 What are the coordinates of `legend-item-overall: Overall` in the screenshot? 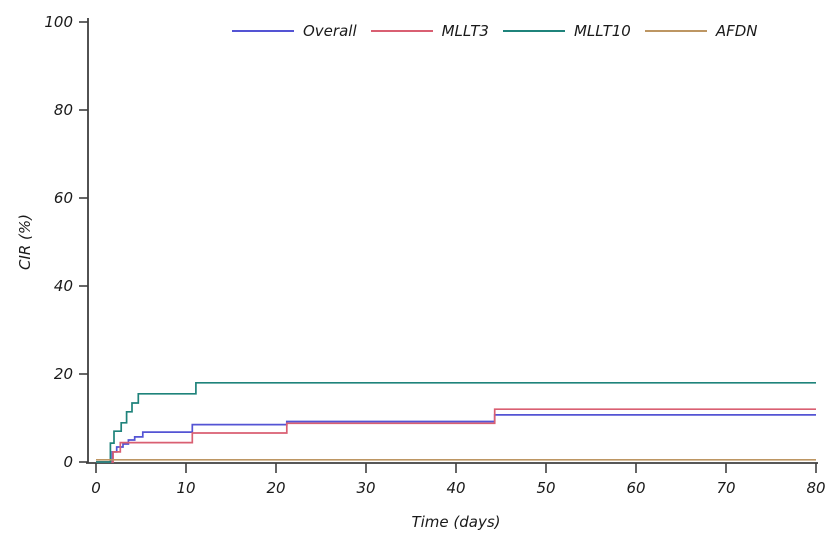 It's located at (294, 31).